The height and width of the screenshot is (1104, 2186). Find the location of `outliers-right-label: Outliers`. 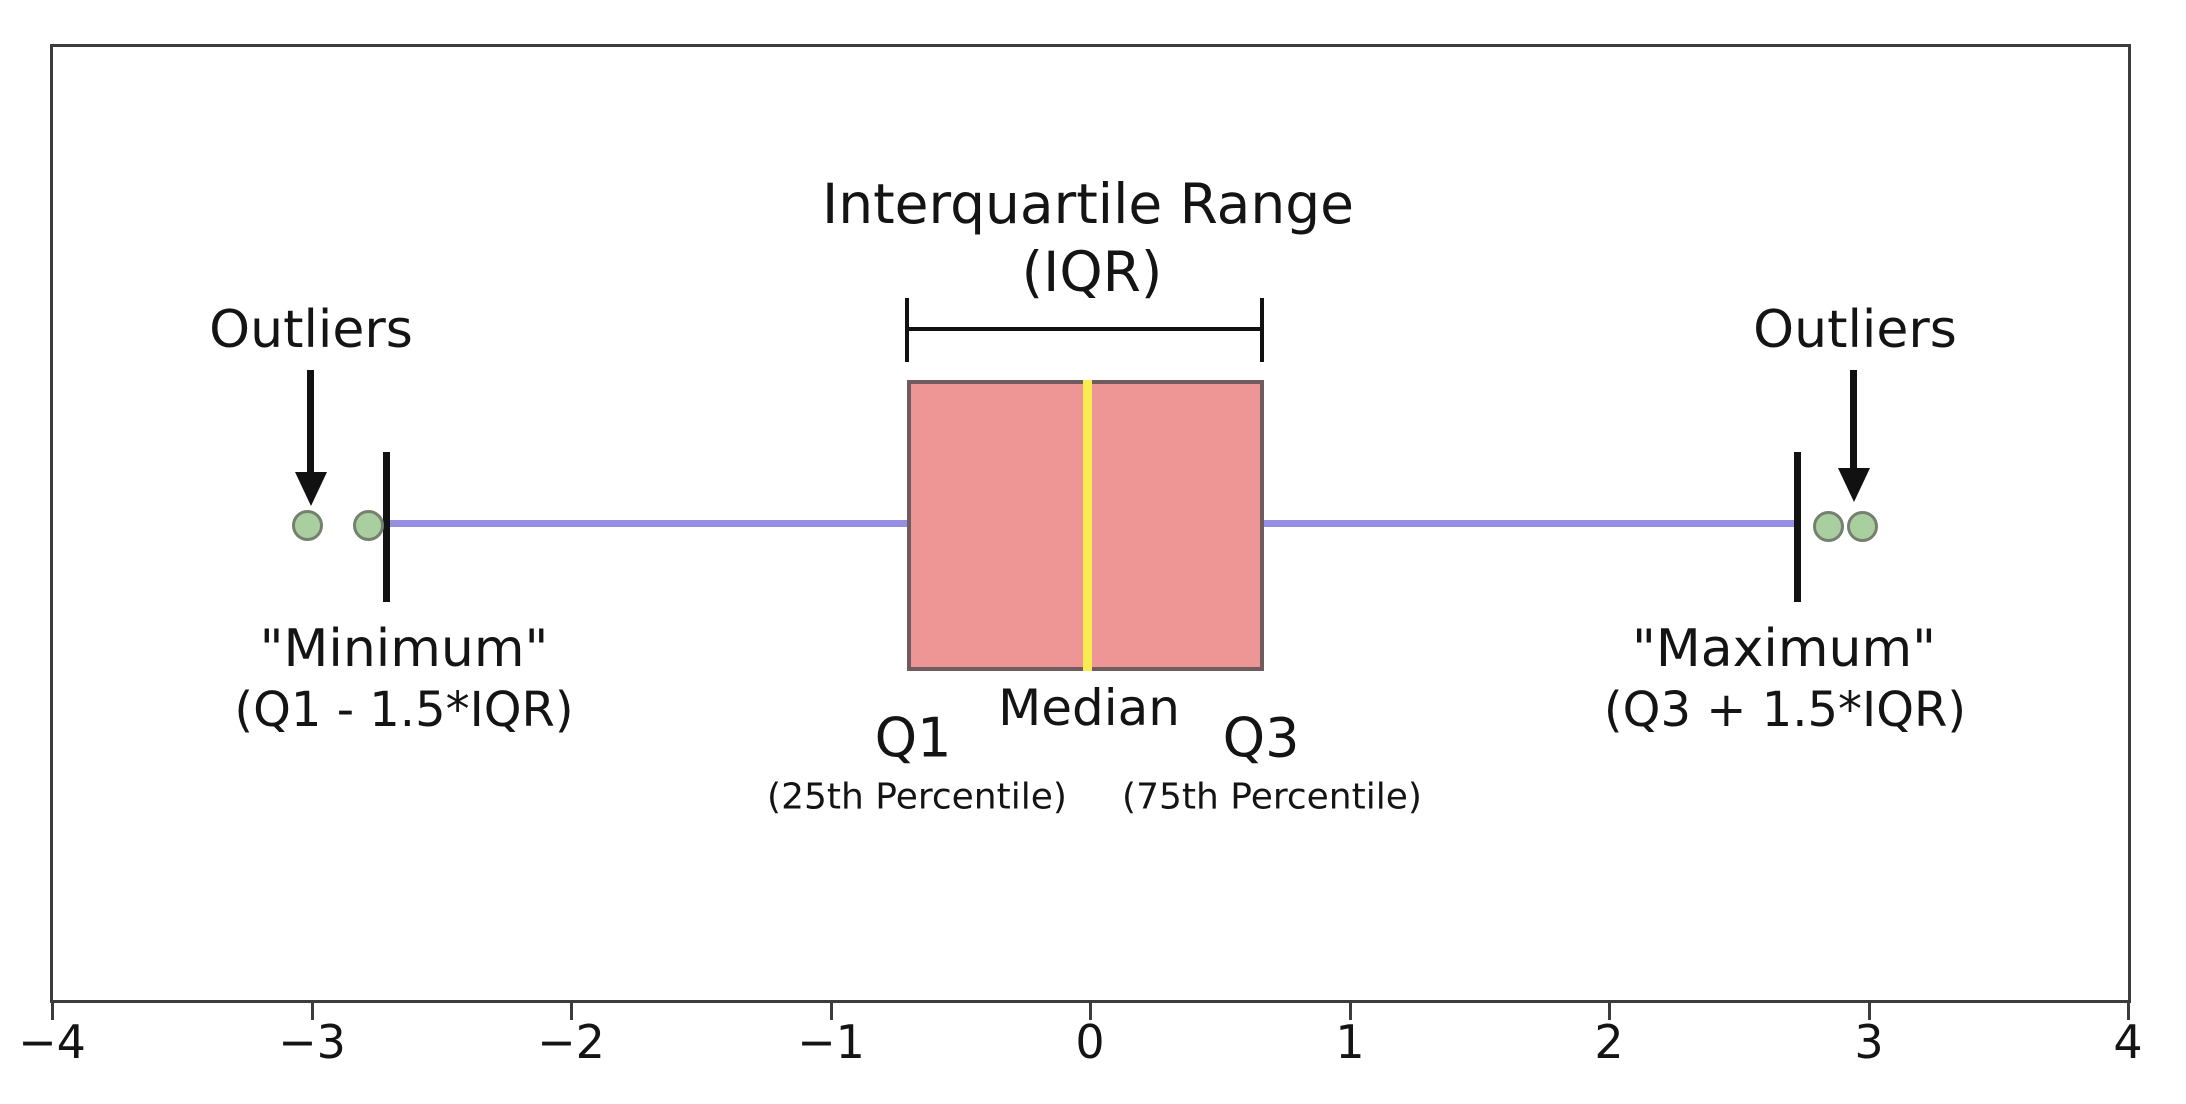

outliers-right-label: Outliers is located at coordinates (1855, 330).